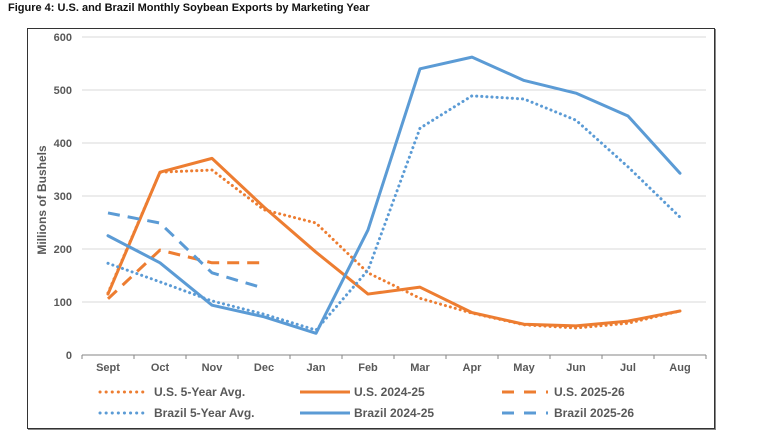  What do you see at coordinates (63, 303) in the screenshot?
I see `y-tick-label: 100` at bounding box center [63, 303].